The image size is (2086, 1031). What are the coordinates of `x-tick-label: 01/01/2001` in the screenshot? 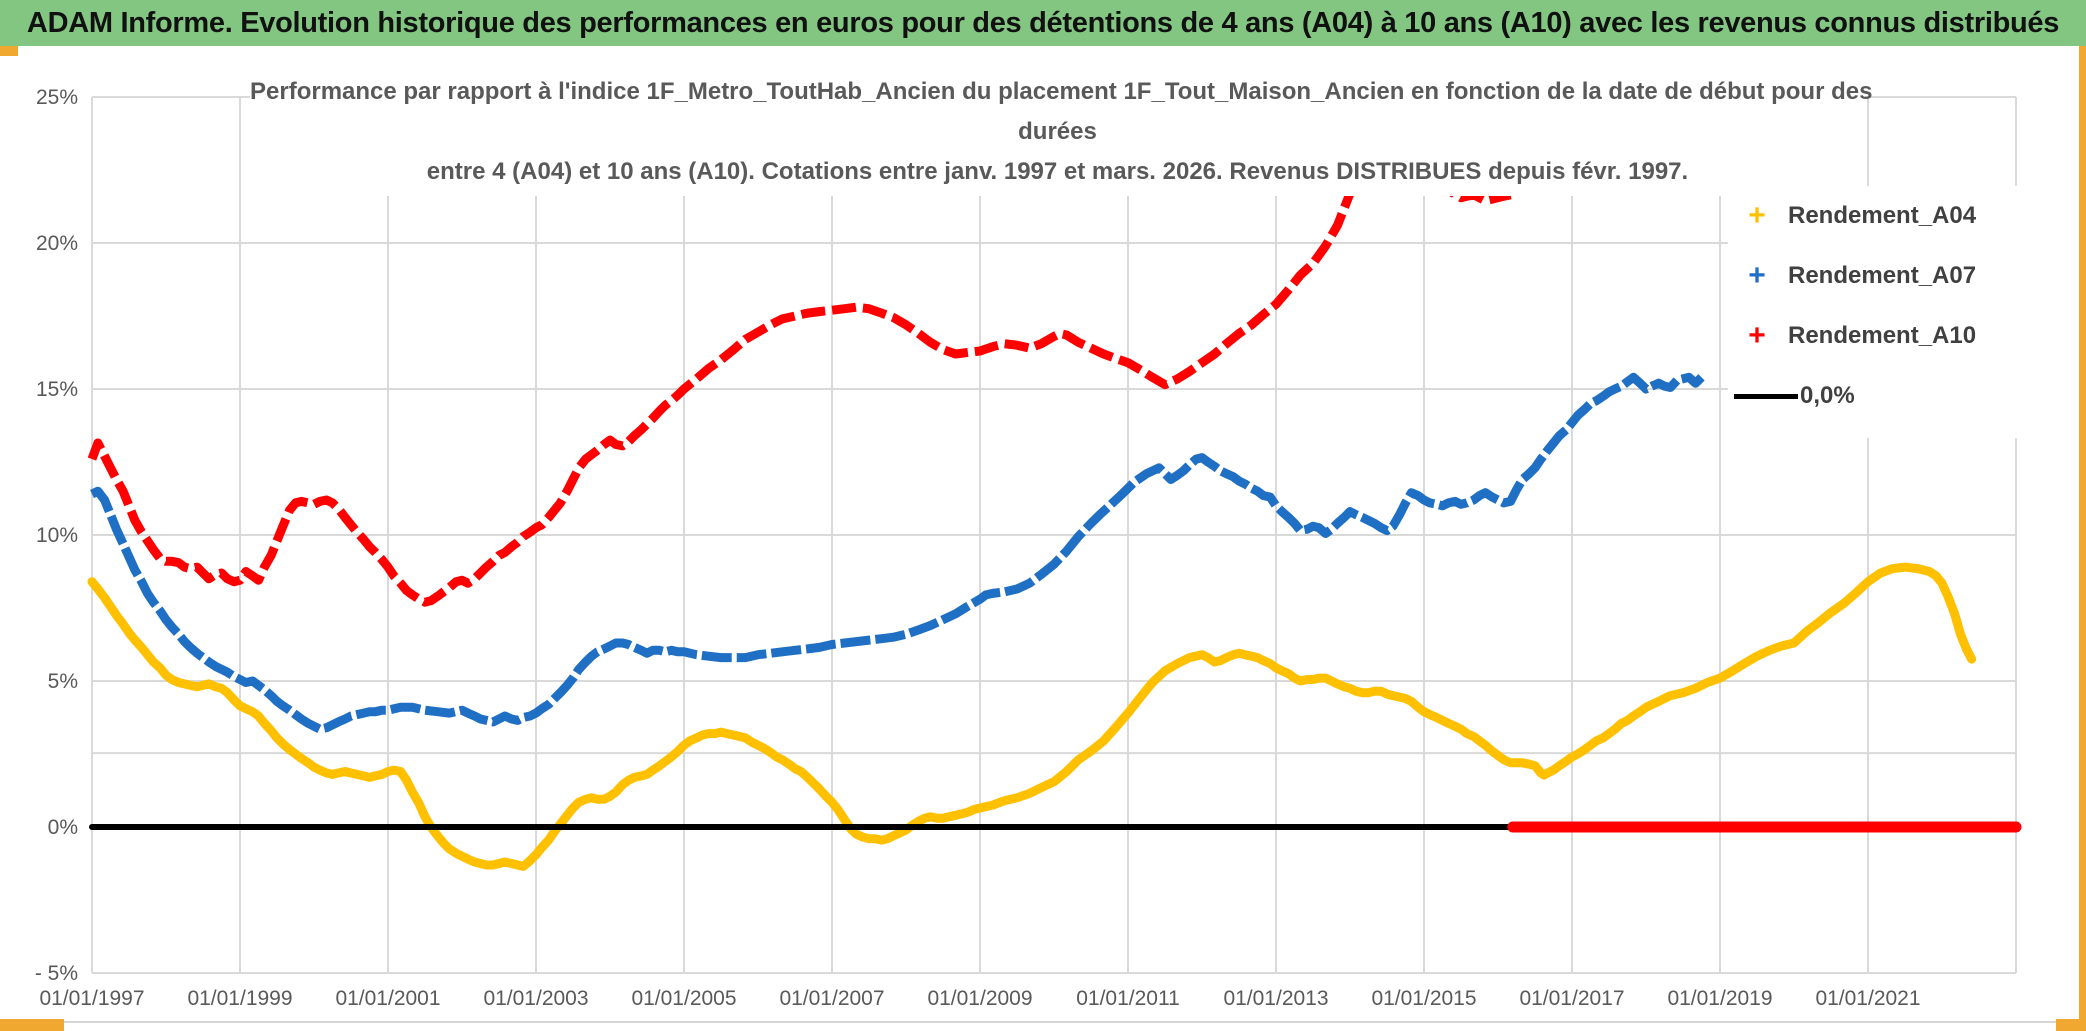 It's located at (387, 998).